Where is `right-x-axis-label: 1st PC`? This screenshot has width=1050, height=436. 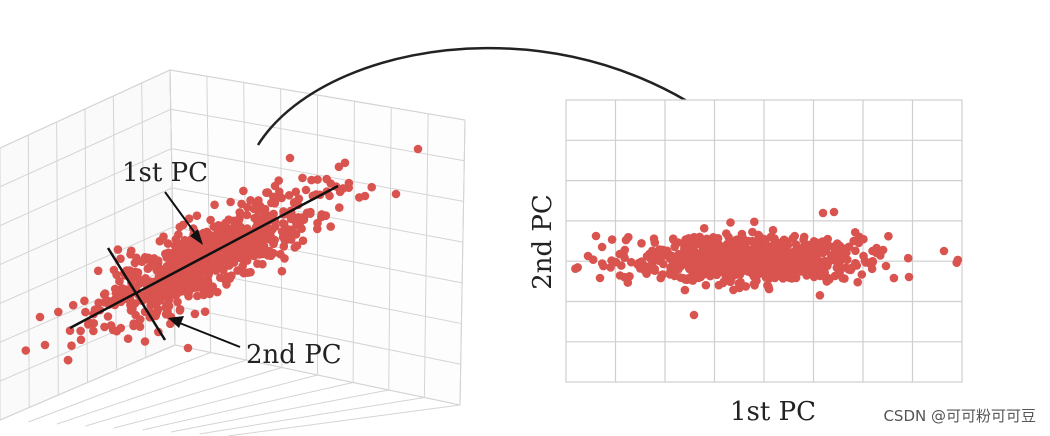
right-x-axis-label: 1st PC is located at coordinates (773, 412).